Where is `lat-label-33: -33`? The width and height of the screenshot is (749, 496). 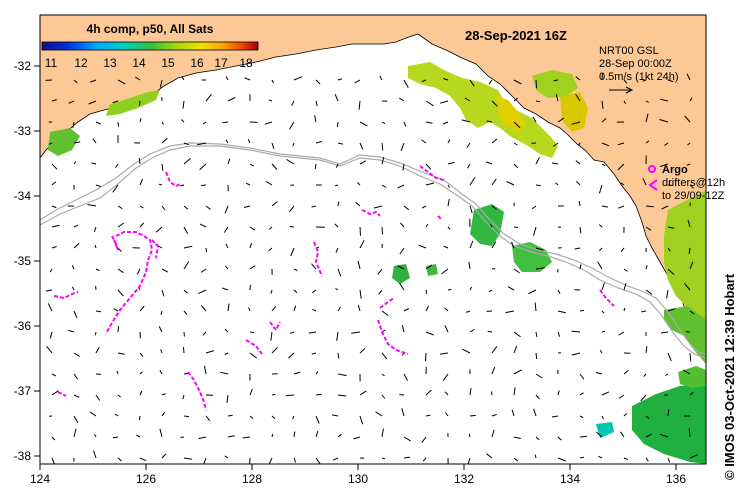
lat-label-33: -33 is located at coordinates (23, 131).